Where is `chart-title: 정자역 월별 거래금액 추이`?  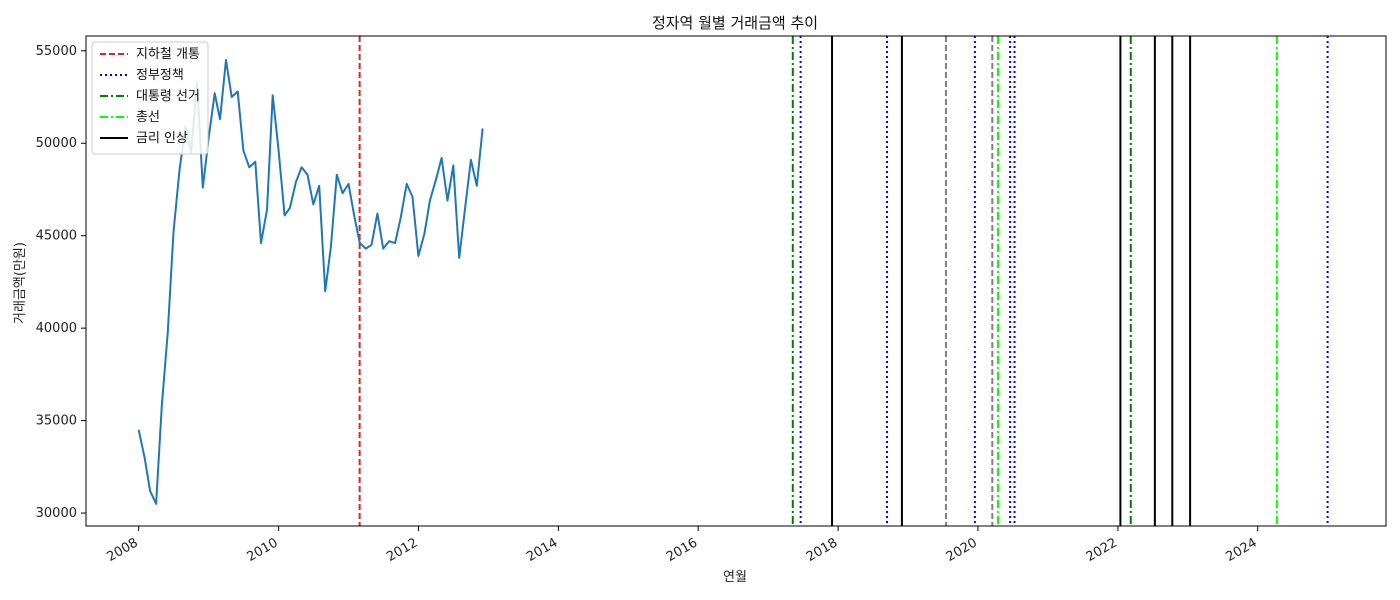
chart-title: 정자역 월별 거래금액 추이 is located at coordinates (735, 23).